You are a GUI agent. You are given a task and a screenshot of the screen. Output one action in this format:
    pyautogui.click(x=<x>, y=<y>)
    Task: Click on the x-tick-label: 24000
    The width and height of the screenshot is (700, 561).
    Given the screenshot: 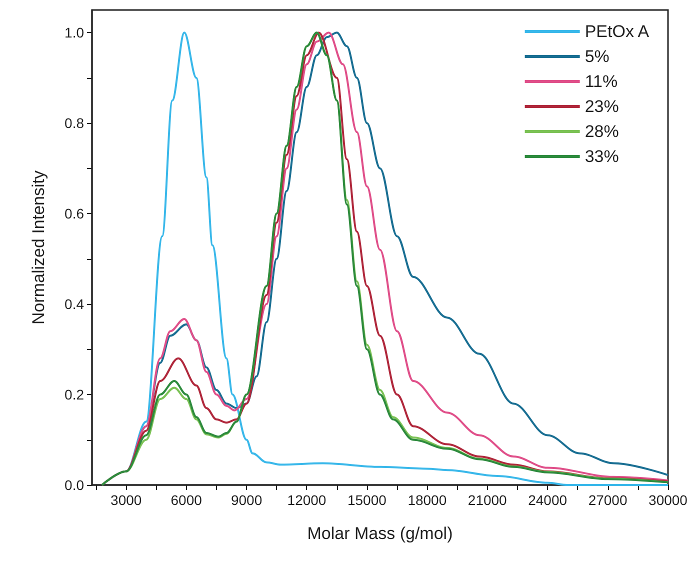 What is the action you would take?
    pyautogui.click(x=548, y=500)
    